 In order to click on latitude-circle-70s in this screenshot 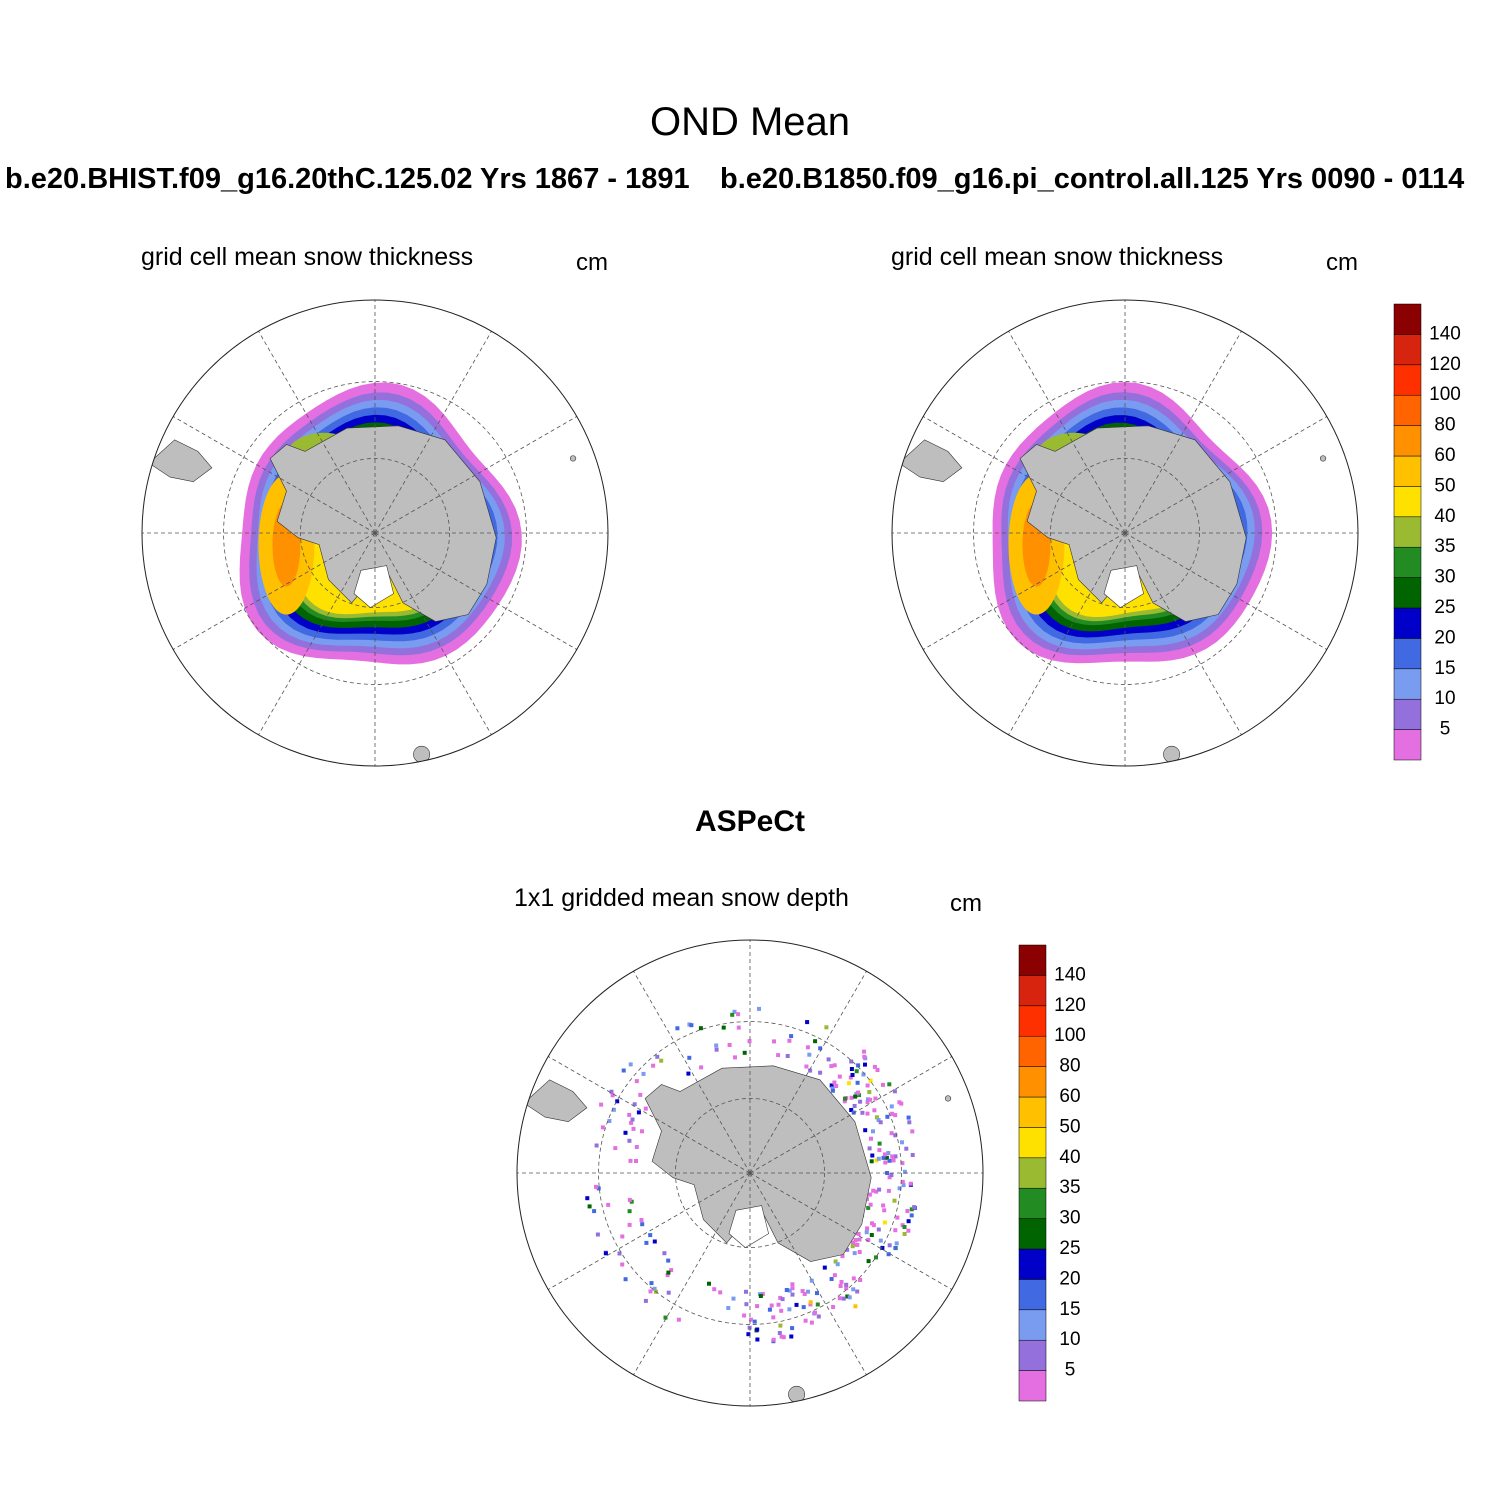, I will do `click(750, 1173)`.